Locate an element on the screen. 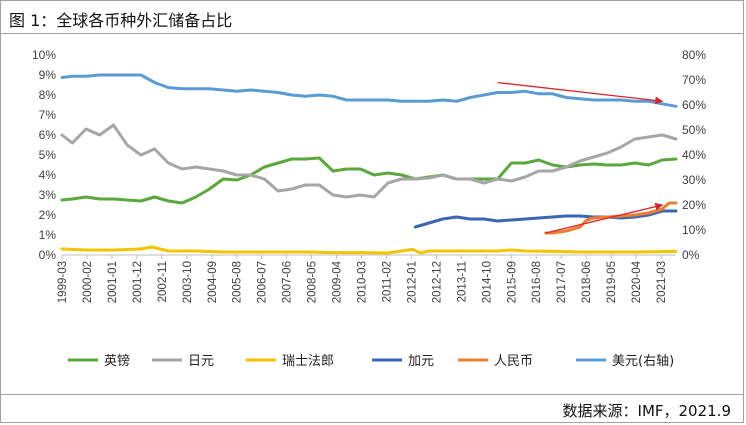 This screenshot has height=425, width=746. x-tick-label: 2008-05 is located at coordinates (313, 282).